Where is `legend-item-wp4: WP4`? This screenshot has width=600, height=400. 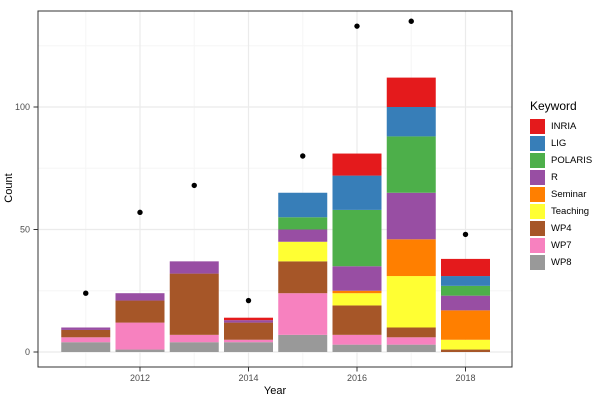
legend-item-wp4: WP4 is located at coordinates (561, 228).